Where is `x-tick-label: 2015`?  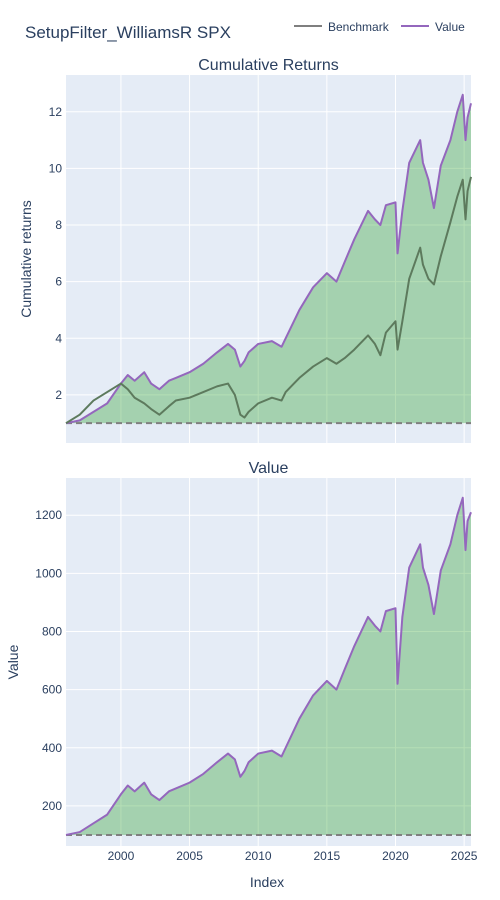
x-tick-label: 2015 is located at coordinates (326, 856).